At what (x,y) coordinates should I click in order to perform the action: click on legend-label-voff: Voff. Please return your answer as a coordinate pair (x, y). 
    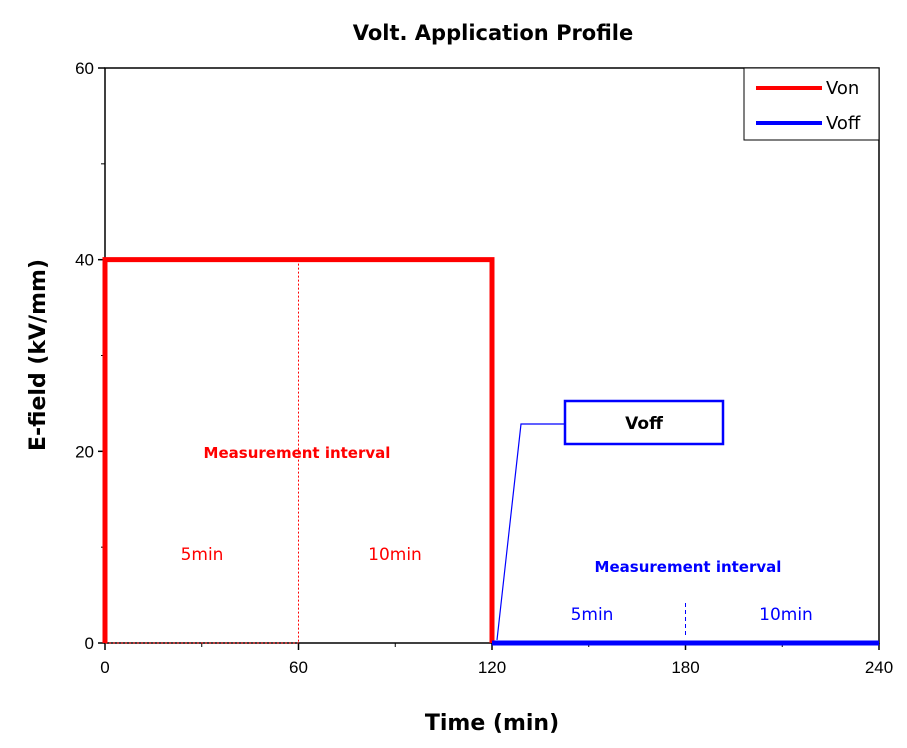
    Looking at the image, I should click on (843, 123).